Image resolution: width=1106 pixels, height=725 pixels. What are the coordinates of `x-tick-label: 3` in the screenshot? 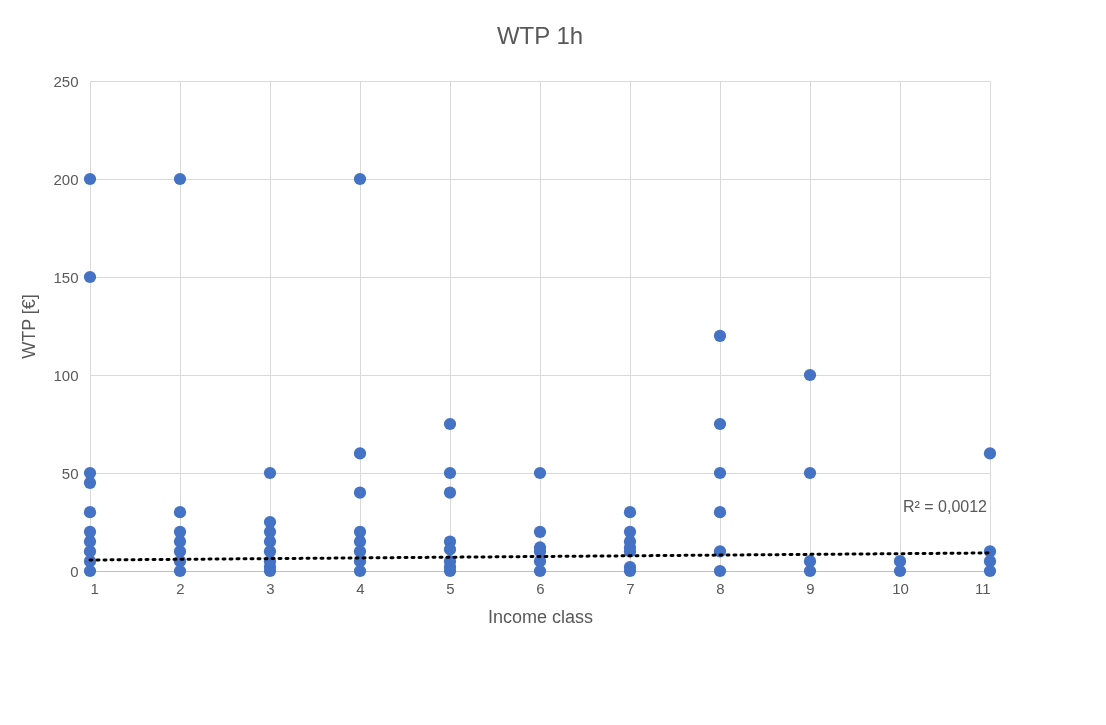 It's located at (270, 588).